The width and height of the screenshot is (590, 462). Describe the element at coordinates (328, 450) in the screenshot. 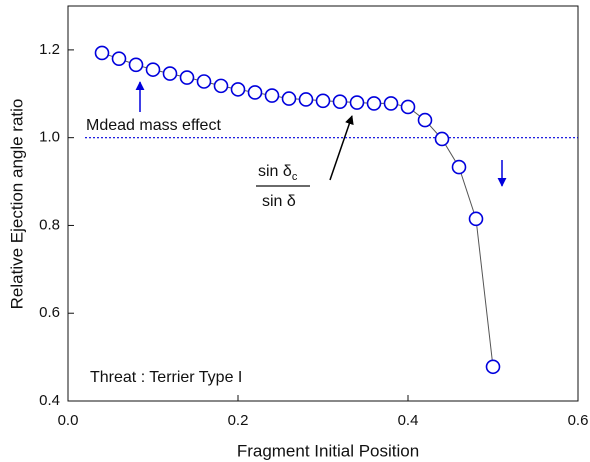

I see `x-axis-title: Fragment Initial Position` at that location.